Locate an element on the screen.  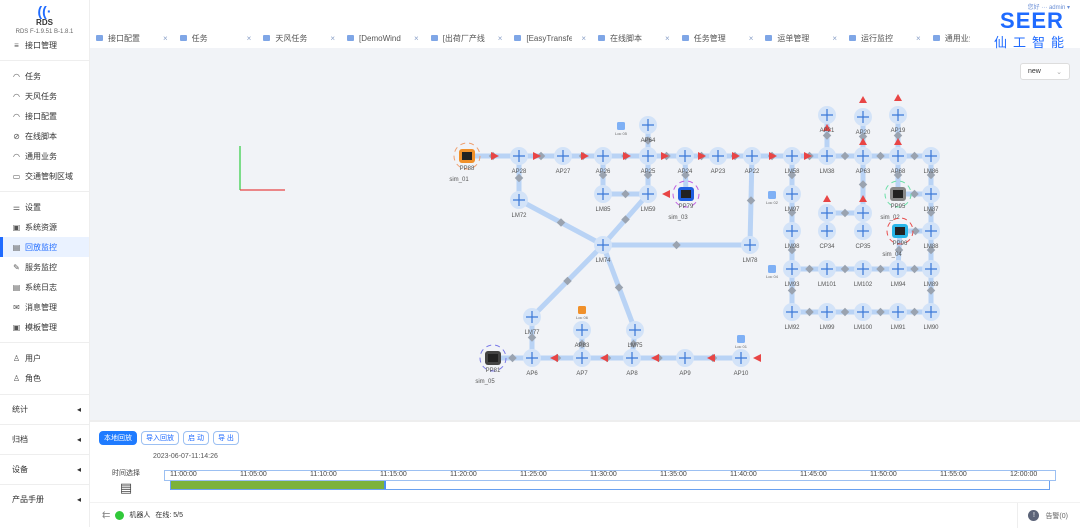
map-point: AP64 is located at coordinates (648, 130).